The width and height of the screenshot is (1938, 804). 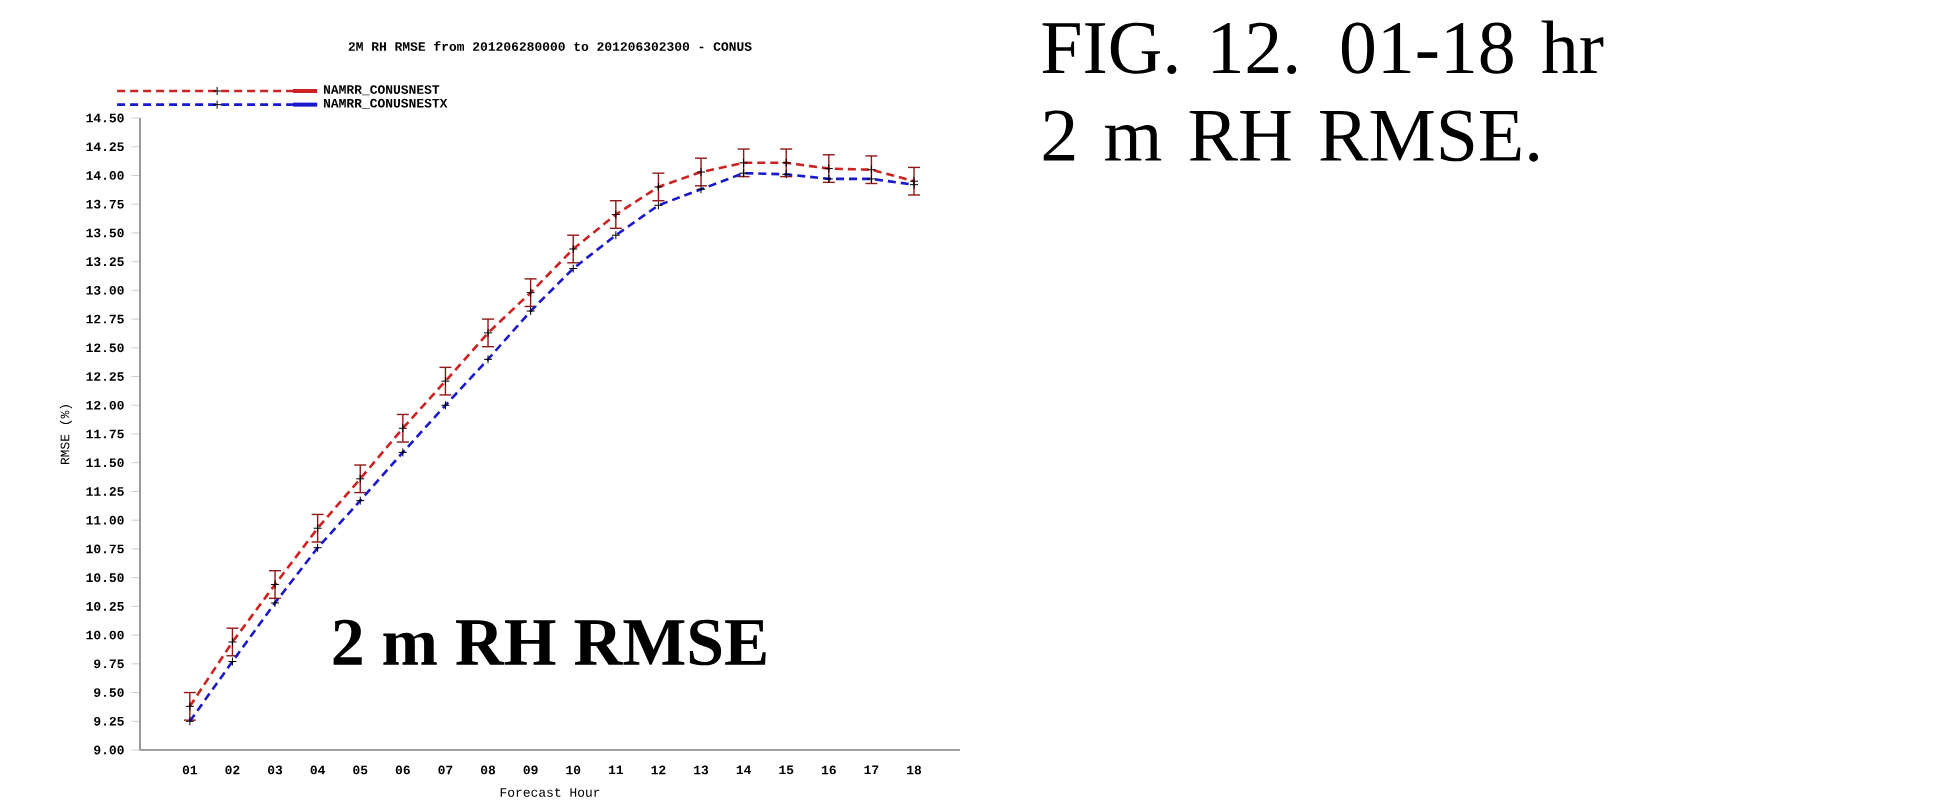 What do you see at coordinates (1323, 91) in the screenshot?
I see `caption: FIG. 12. 01-18 hr 2 m RH RMSE.` at bounding box center [1323, 91].